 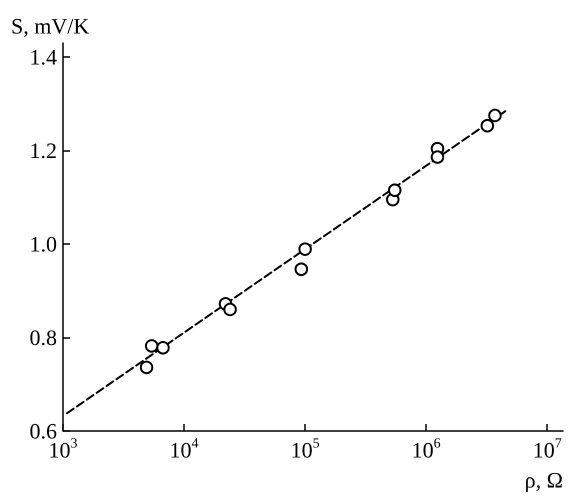 I want to click on y-tick-label: 1.0, so click(x=43, y=244).